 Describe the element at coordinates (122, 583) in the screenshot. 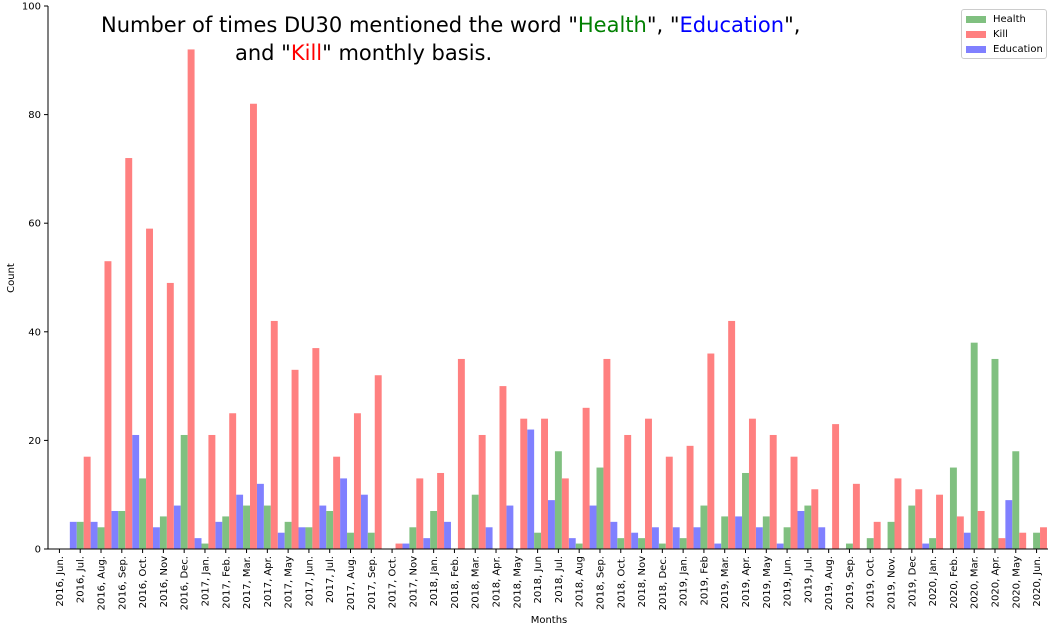

I see `x-tick-label-3: 2016, Sep.` at that location.